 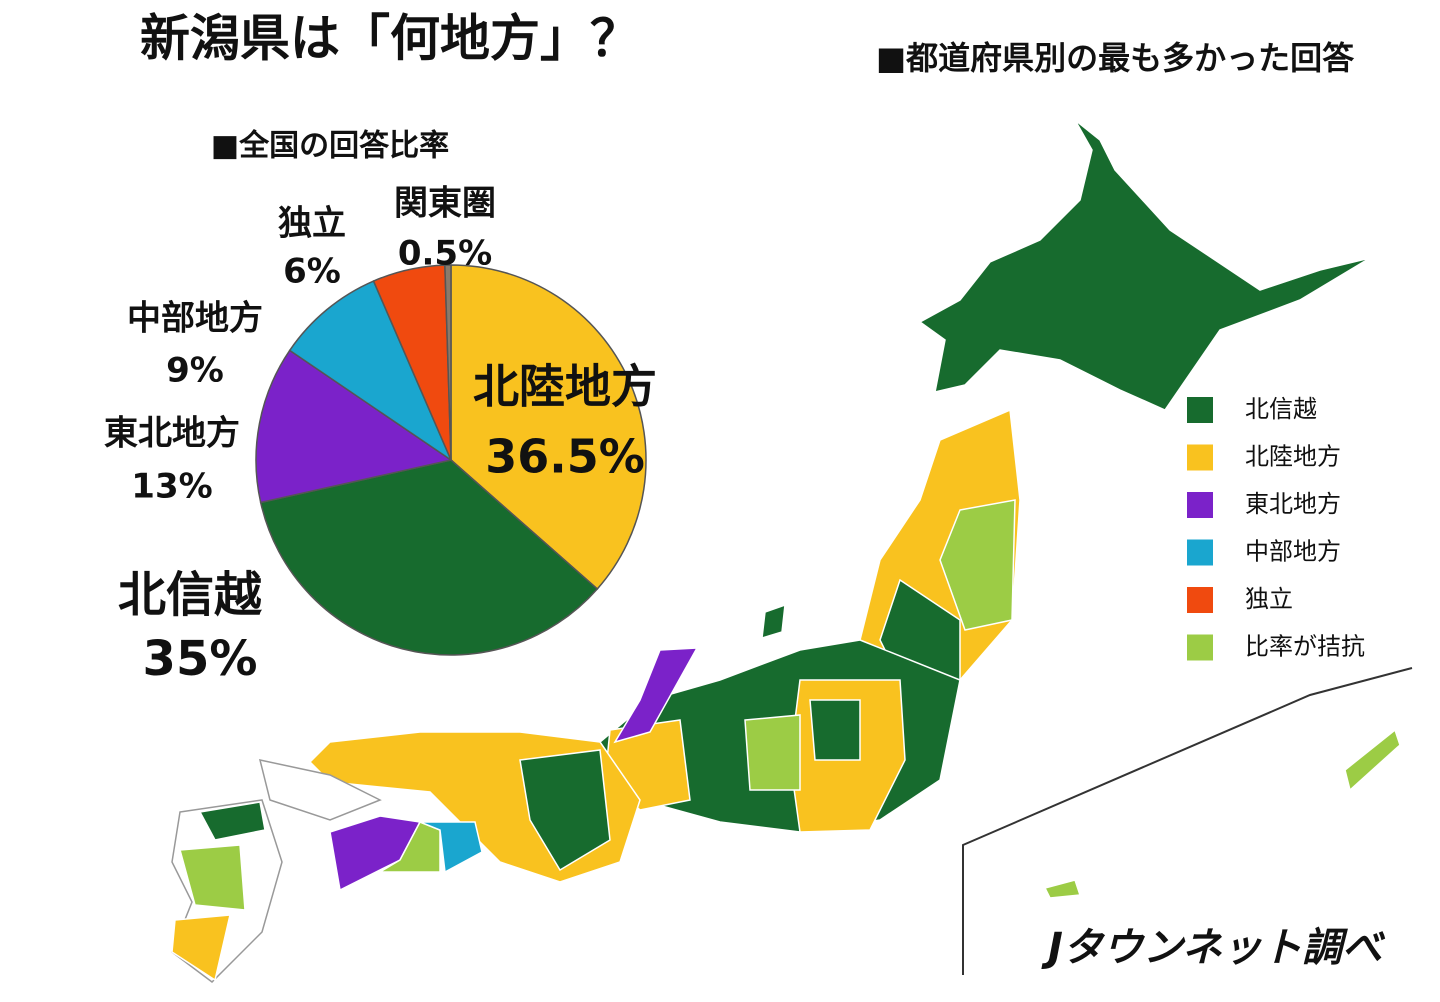 What do you see at coordinates (1269, 599) in the screenshot?
I see `legend-label: 独立` at bounding box center [1269, 599].